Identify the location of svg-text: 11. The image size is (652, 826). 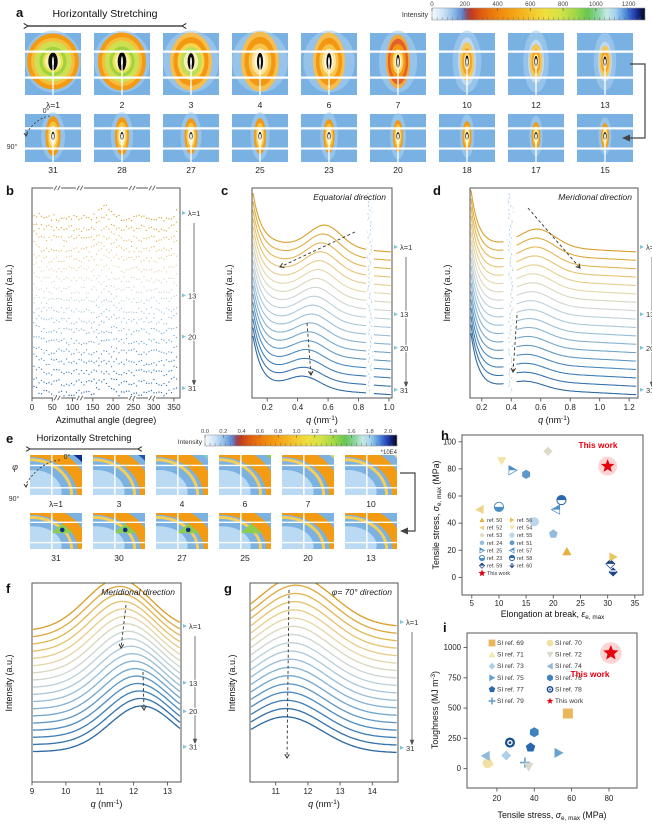
(276, 791).